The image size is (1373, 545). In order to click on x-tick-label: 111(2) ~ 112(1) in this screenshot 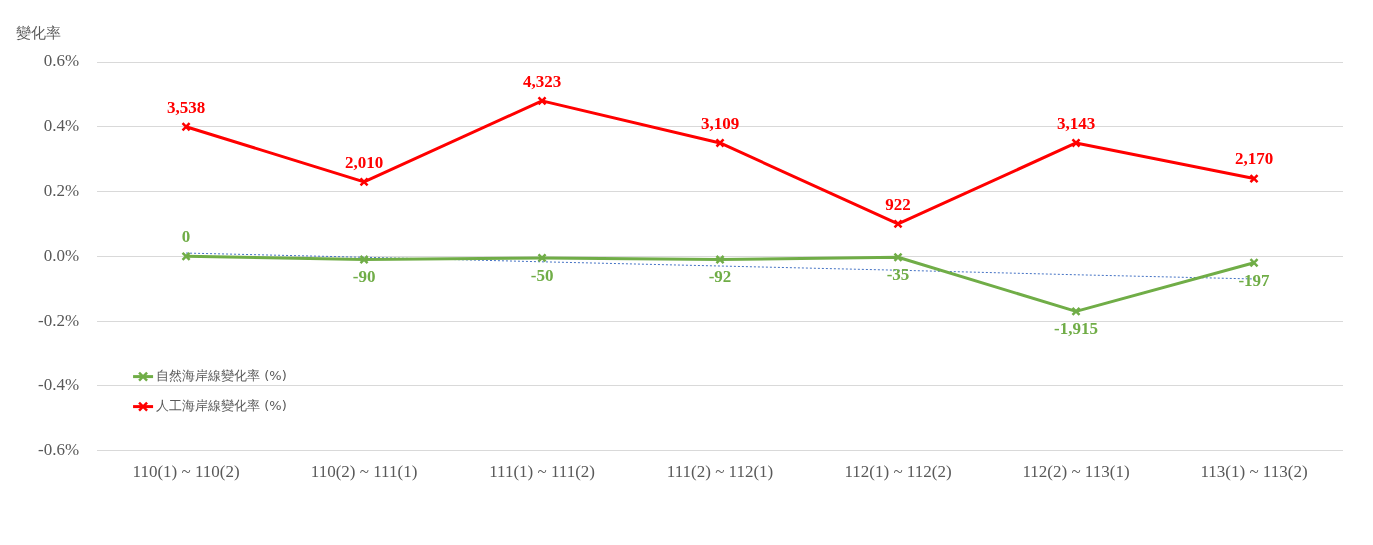, I will do `click(720, 472)`.